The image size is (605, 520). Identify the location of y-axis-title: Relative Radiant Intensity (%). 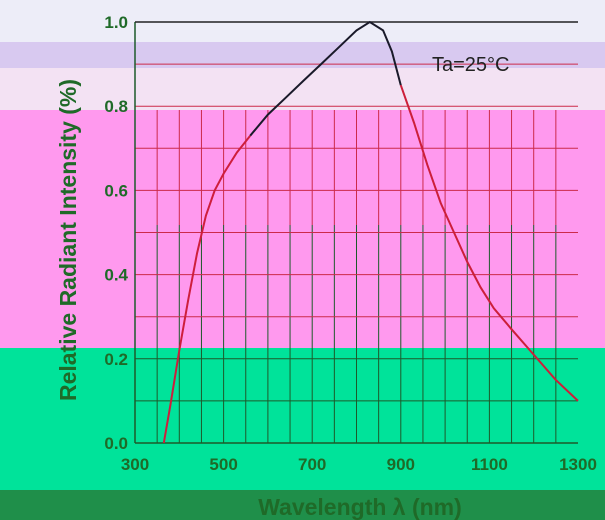
(68, 240).